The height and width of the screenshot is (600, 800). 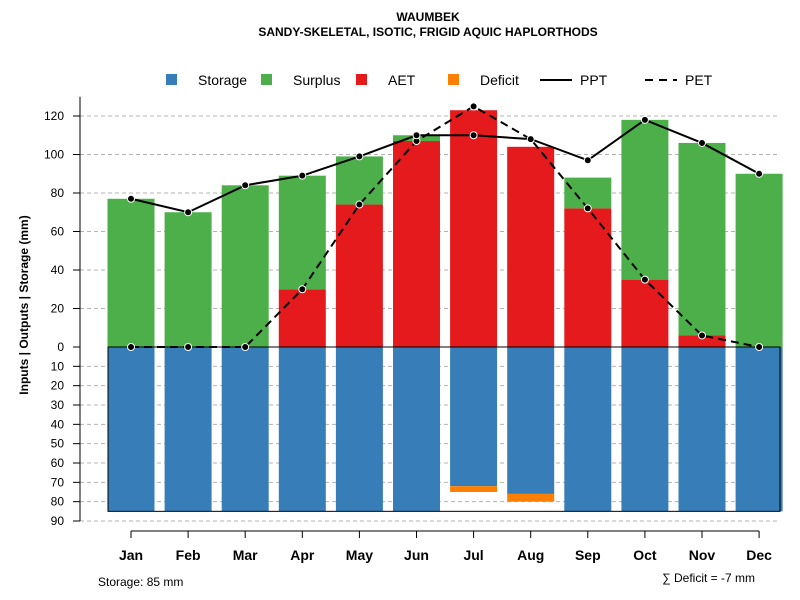 What do you see at coordinates (759, 429) in the screenshot?
I see `bar-storage-dec` at bounding box center [759, 429].